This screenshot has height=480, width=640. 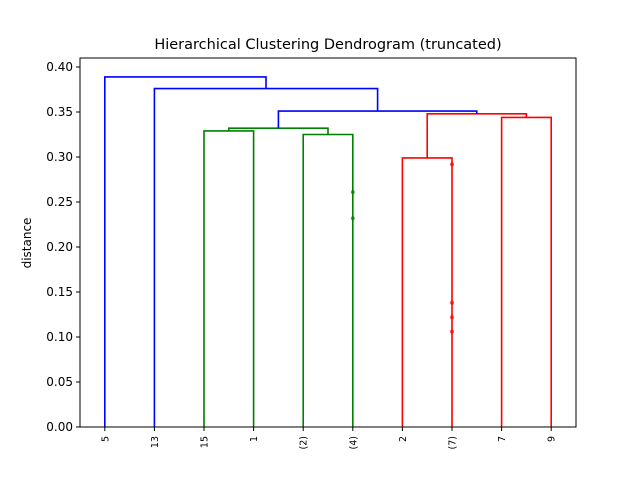 I want to click on leaf-label-3: 1, so click(x=254, y=439).